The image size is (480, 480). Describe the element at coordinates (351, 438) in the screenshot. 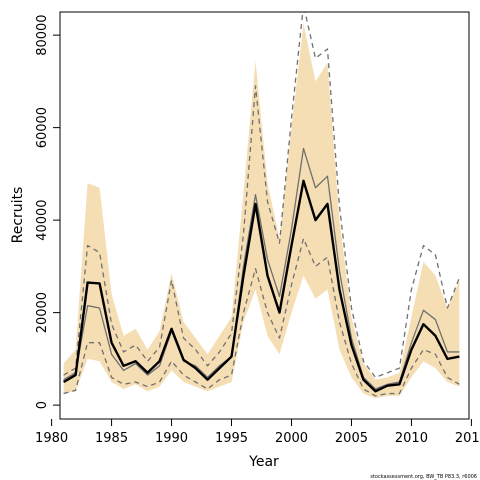

I see `x-tick-label: 2005` at that location.